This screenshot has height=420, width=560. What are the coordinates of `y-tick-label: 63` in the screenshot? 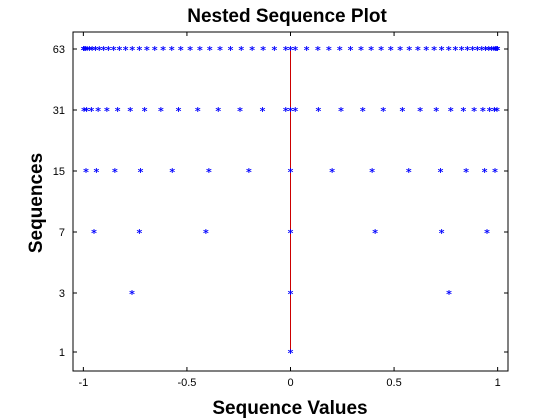 It's located at (59, 50).